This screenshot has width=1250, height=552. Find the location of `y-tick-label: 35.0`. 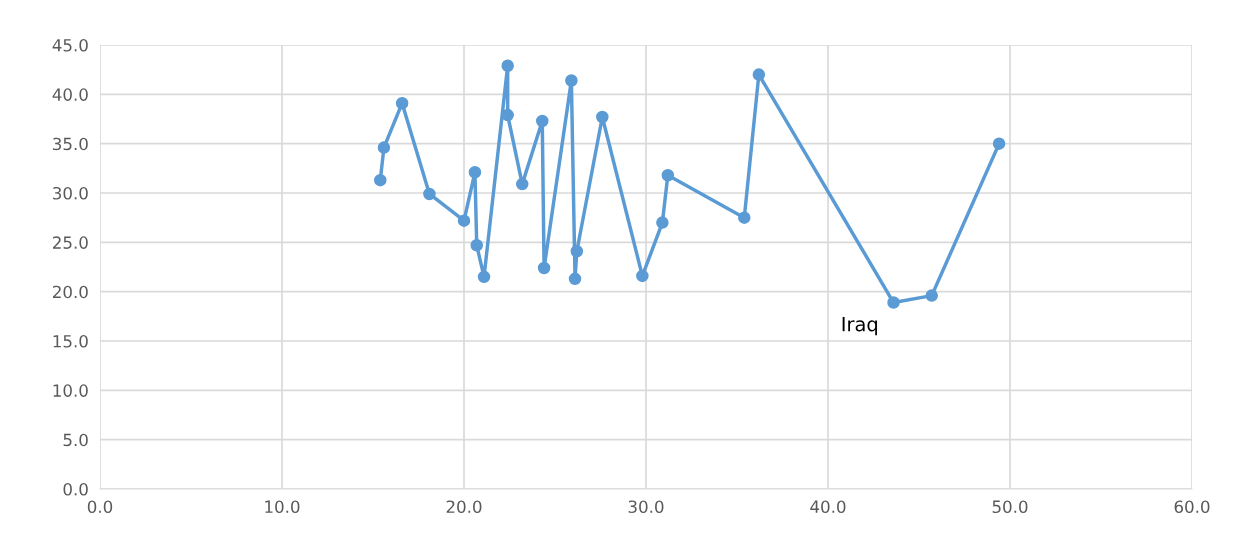

y-tick-label: 35.0 is located at coordinates (70, 144).